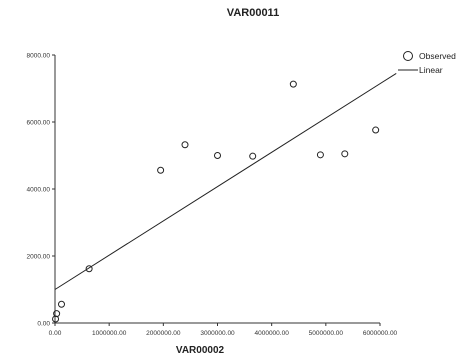 Image resolution: width=465 pixels, height=361 pixels. I want to click on x-tick-label: 3000000.00, so click(217, 333).